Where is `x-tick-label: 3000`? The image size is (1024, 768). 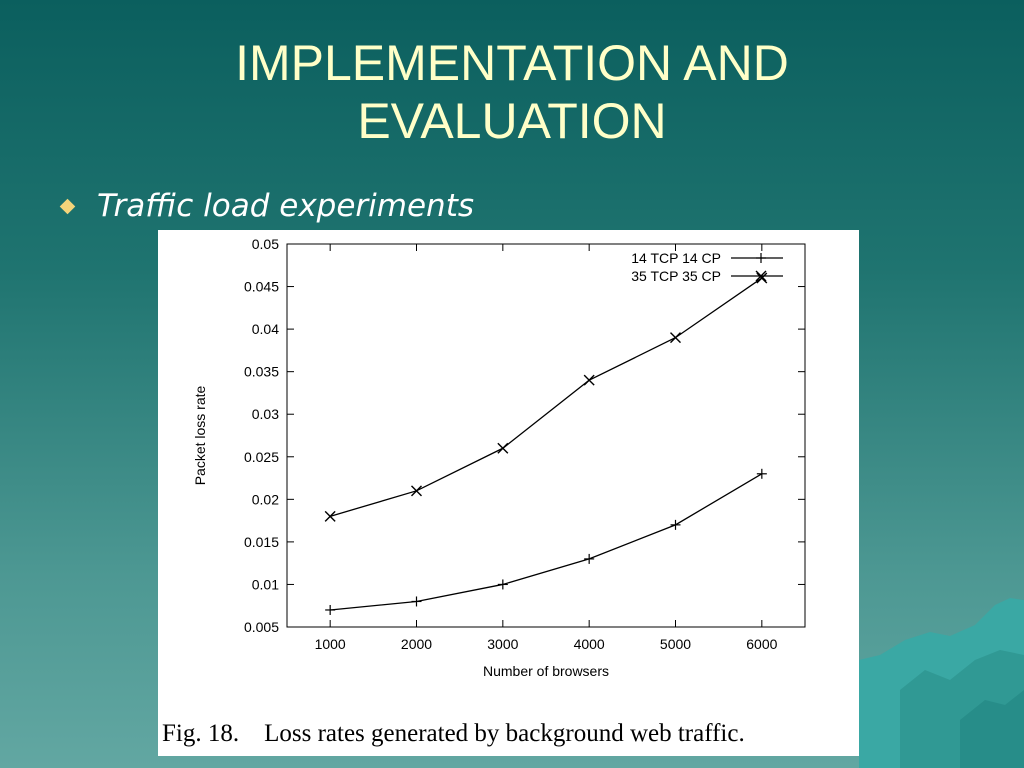 x-tick-label: 3000 is located at coordinates (502, 644).